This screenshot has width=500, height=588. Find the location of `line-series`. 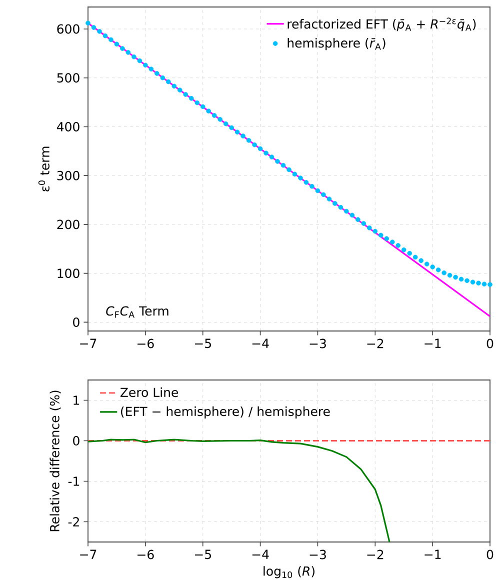

line-series is located at coordinates (239, 490).